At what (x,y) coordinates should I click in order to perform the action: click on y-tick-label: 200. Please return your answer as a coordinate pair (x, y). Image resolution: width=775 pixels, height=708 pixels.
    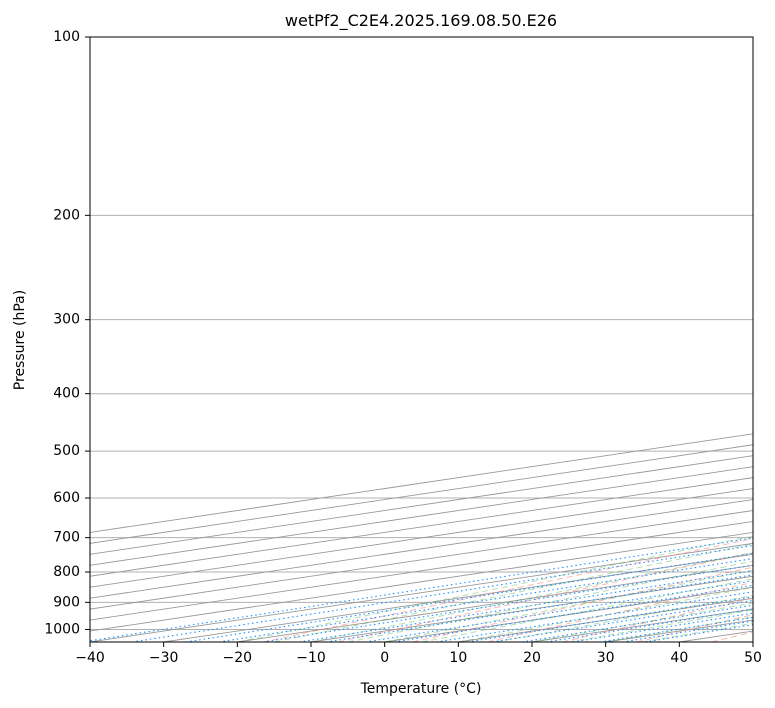
    Looking at the image, I should click on (66, 215).